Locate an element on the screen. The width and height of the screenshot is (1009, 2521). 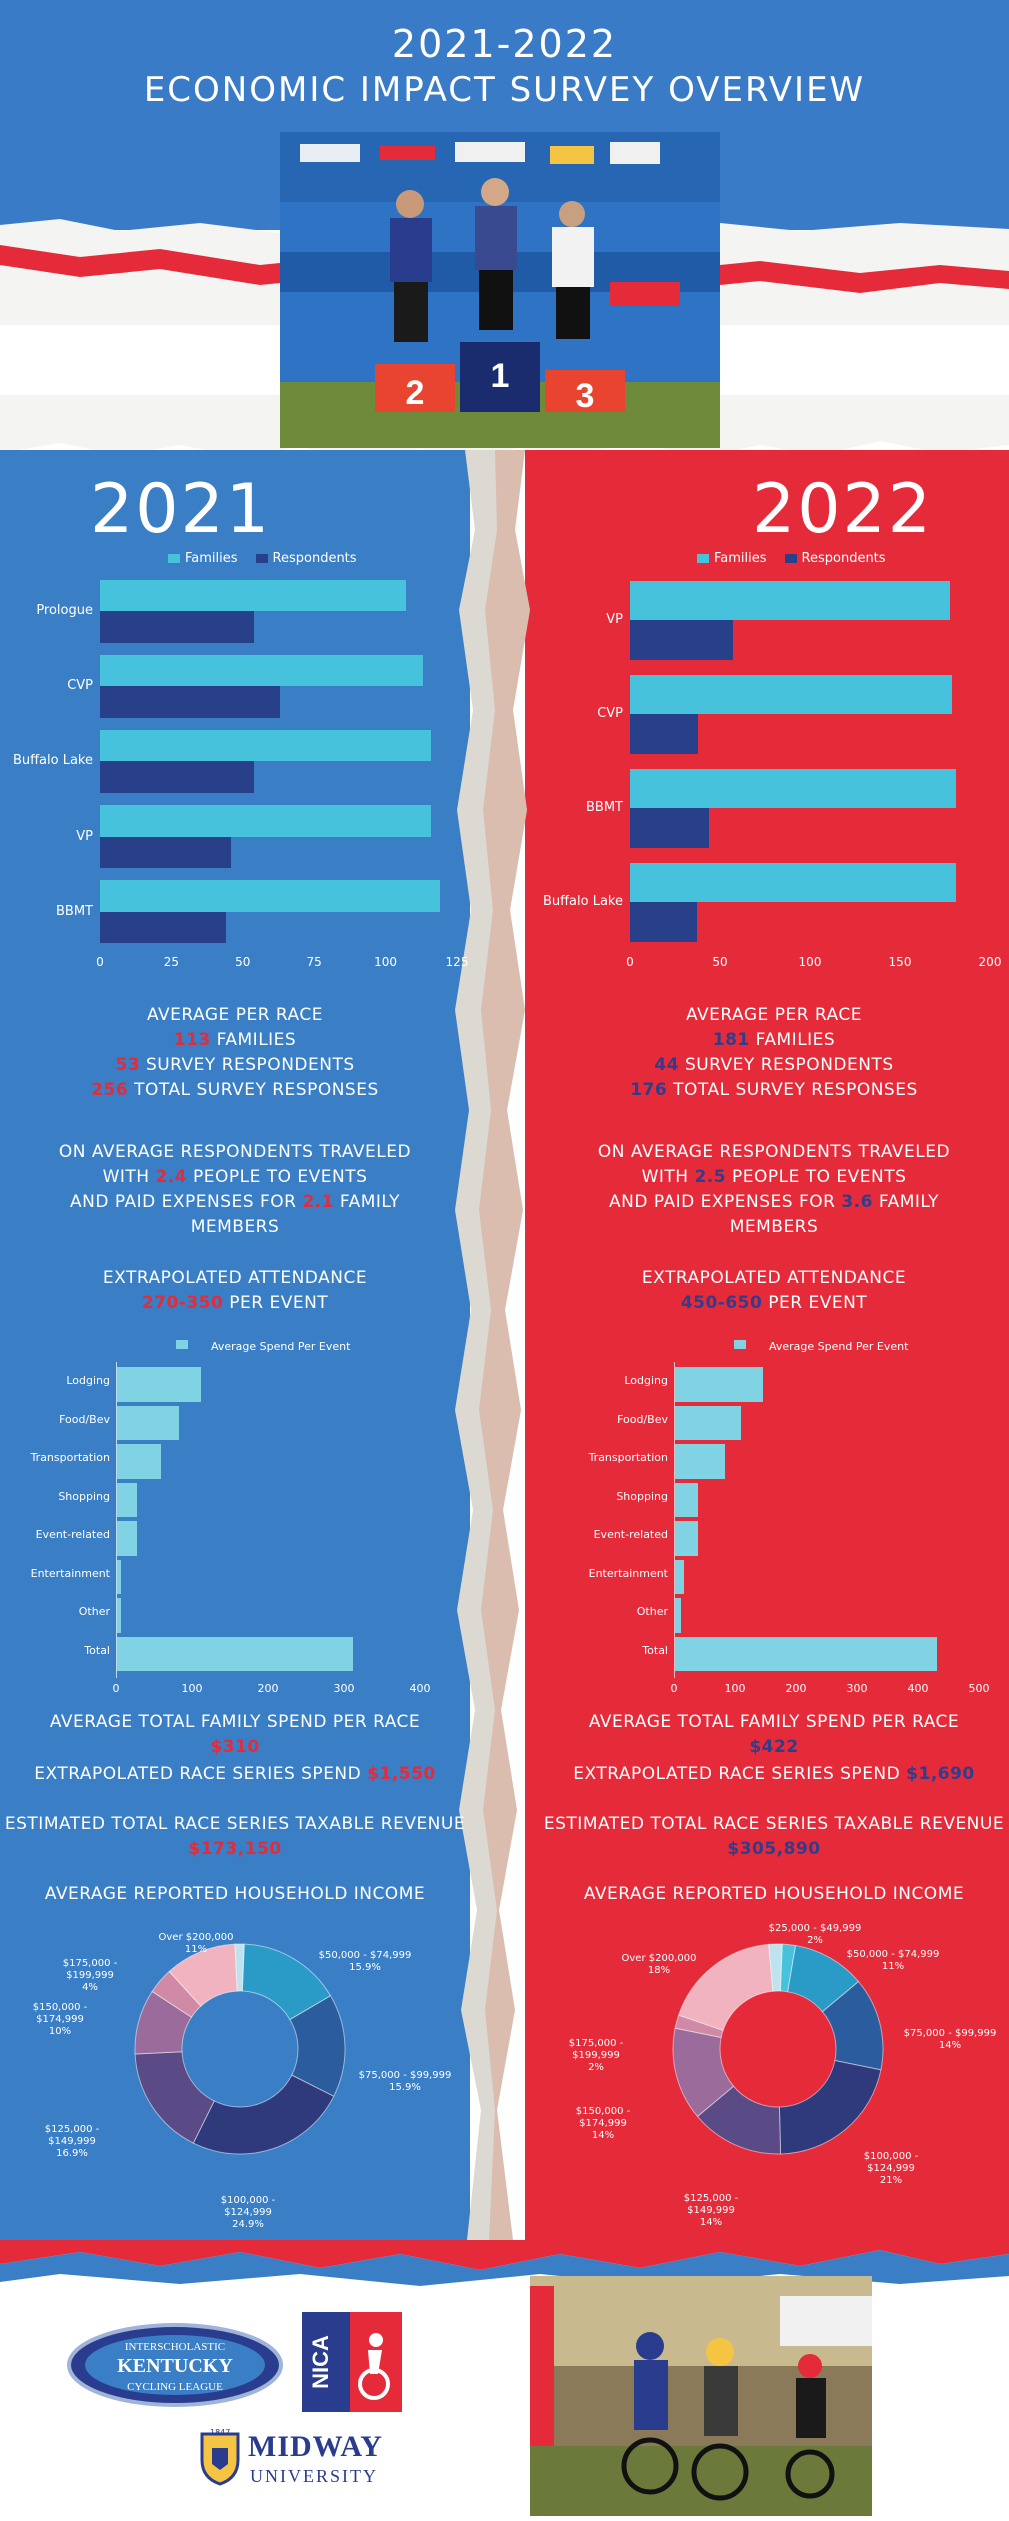
avg-heading: AVERAGE PER RACE is located at coordinates (774, 1015).